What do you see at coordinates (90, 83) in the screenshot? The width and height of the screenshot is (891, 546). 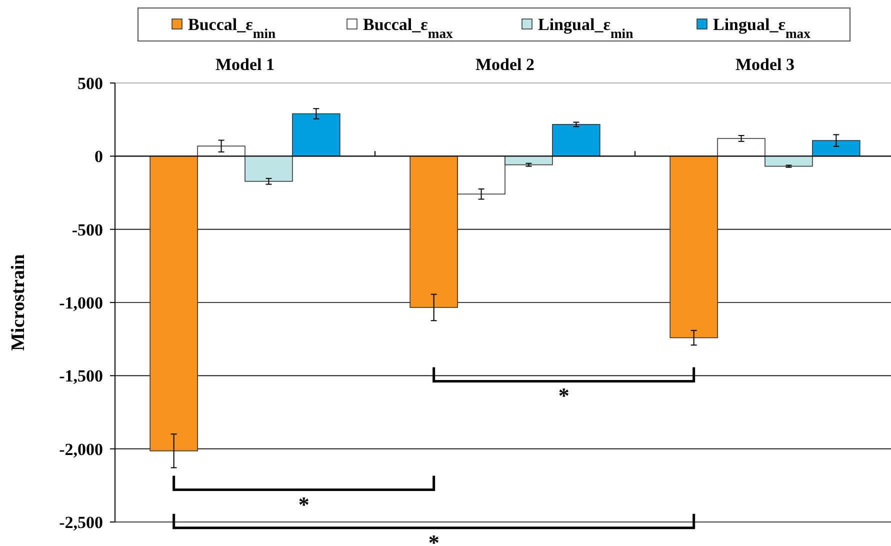 I see `y-tick-label: 500` at bounding box center [90, 83].